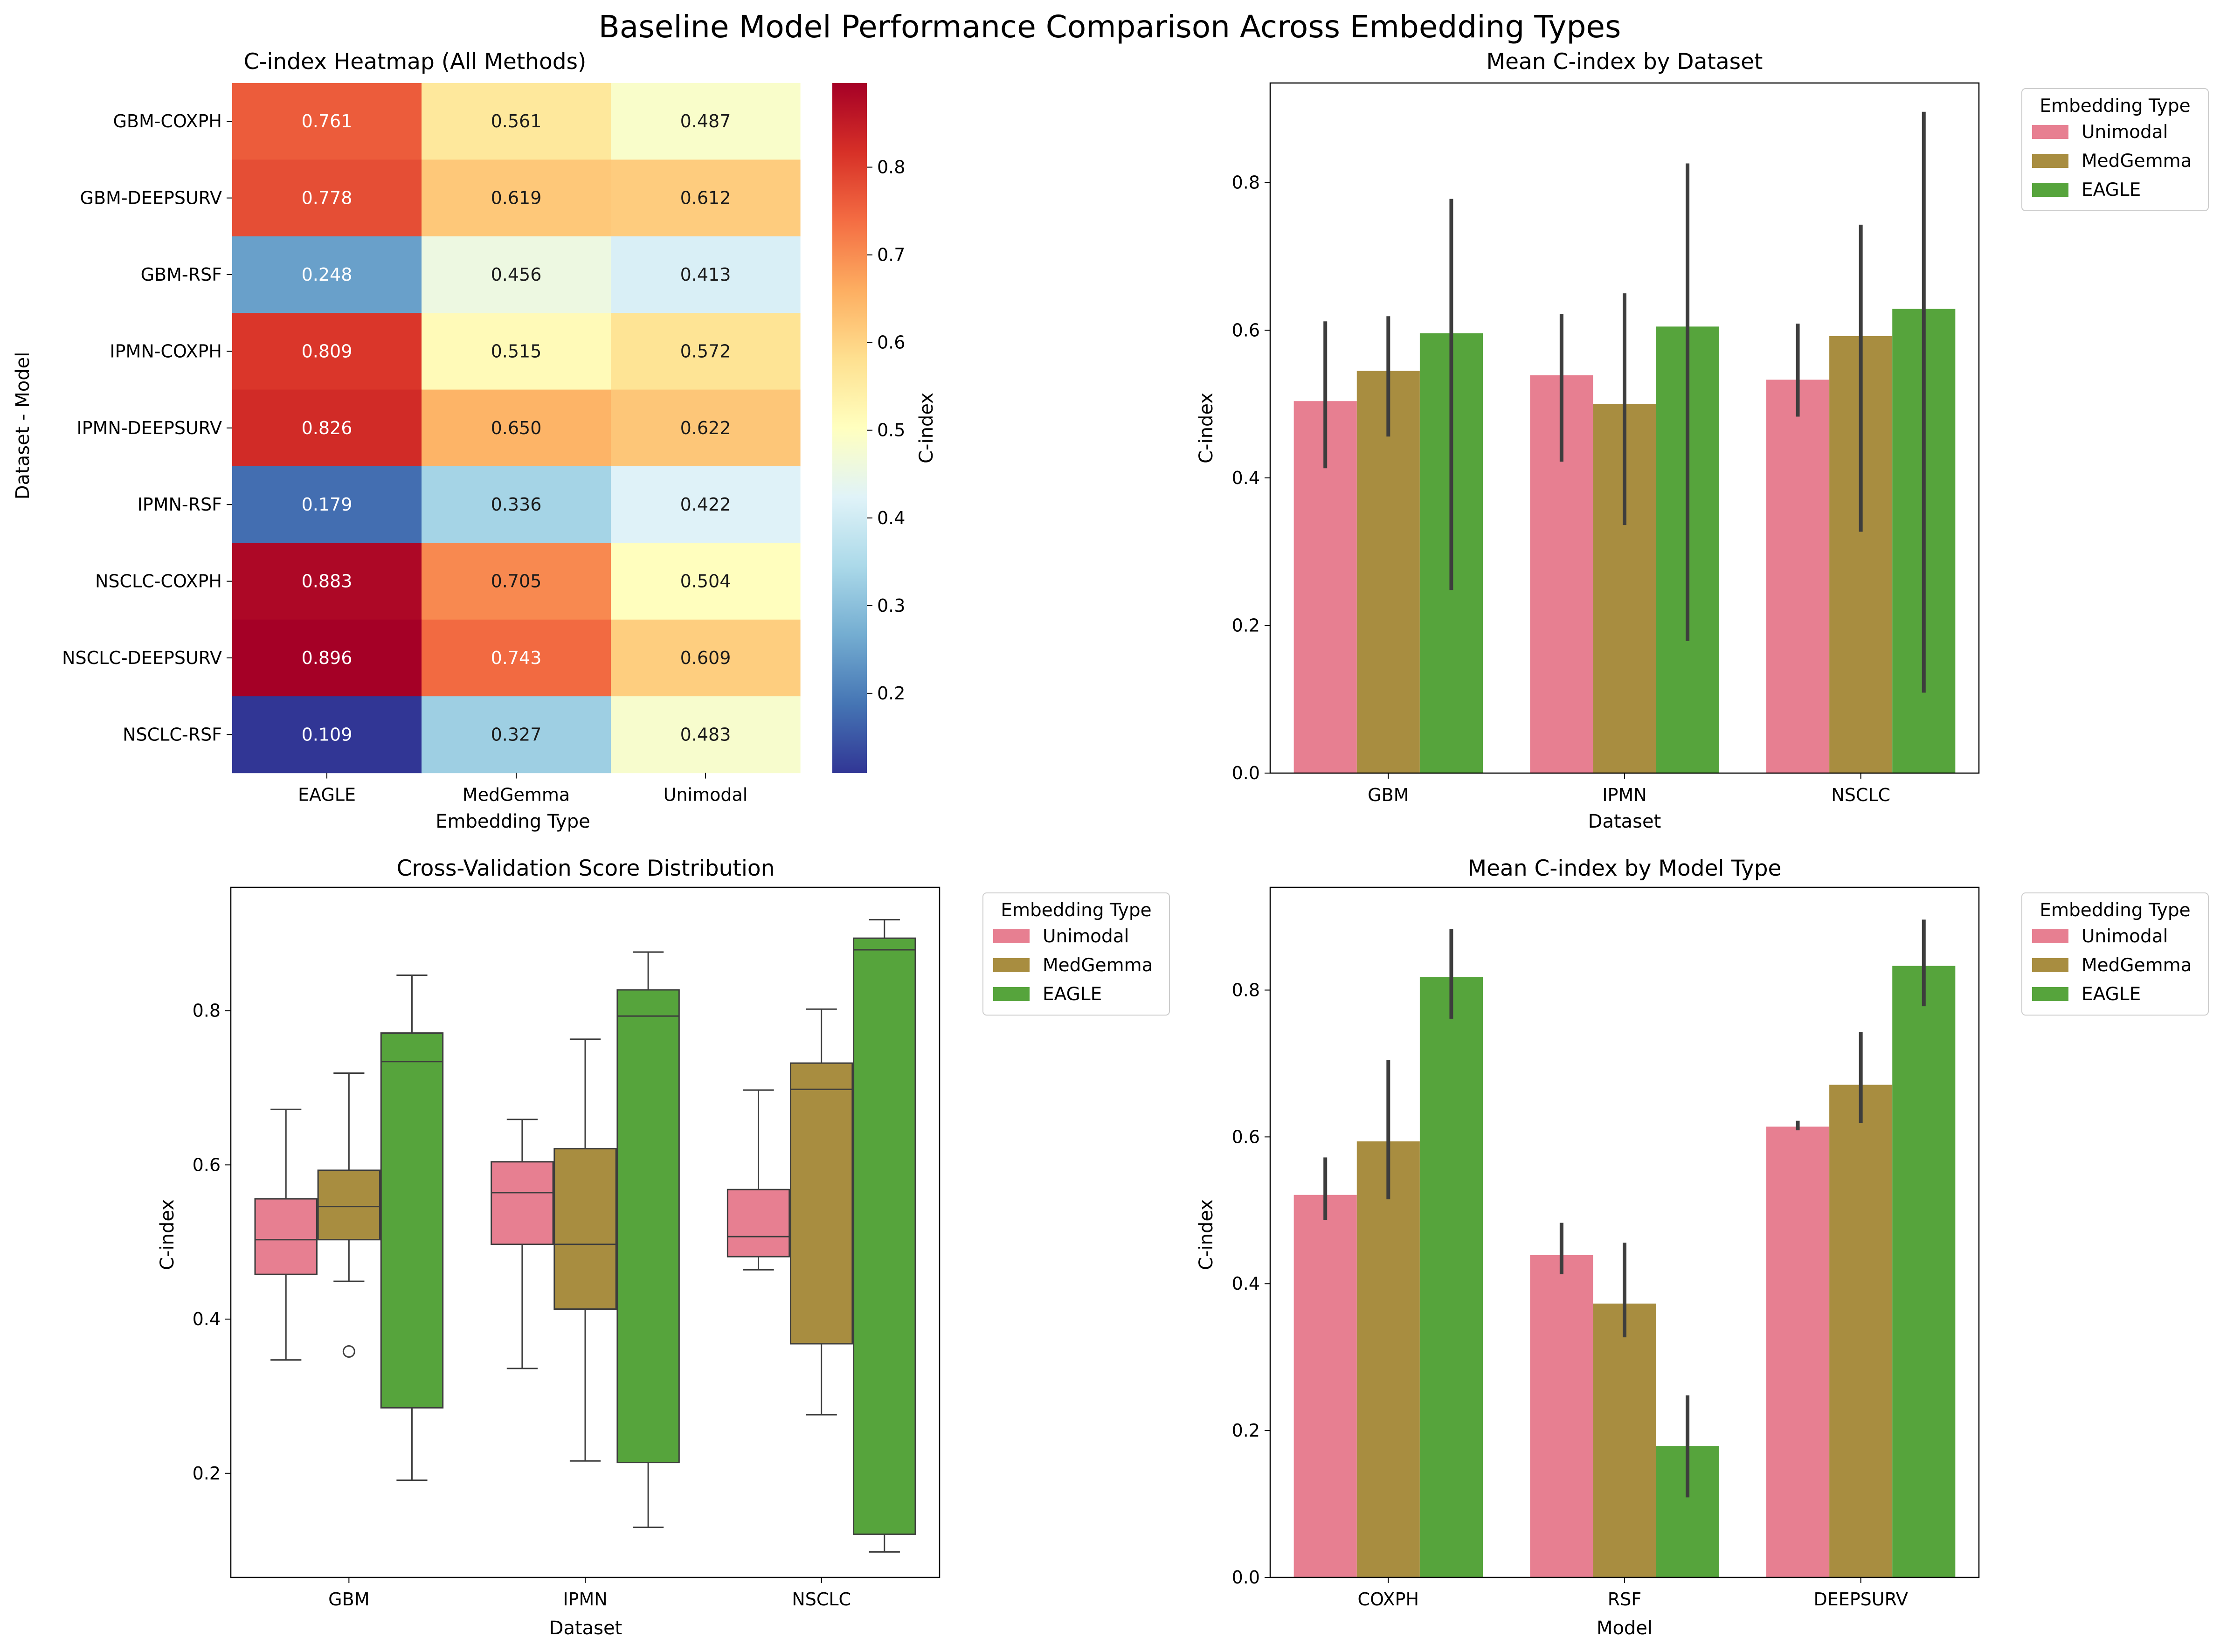 Image resolution: width=2220 pixels, height=1652 pixels. What do you see at coordinates (891, 342) in the screenshot?
I see `colorbar-tick-label: 0.6` at bounding box center [891, 342].